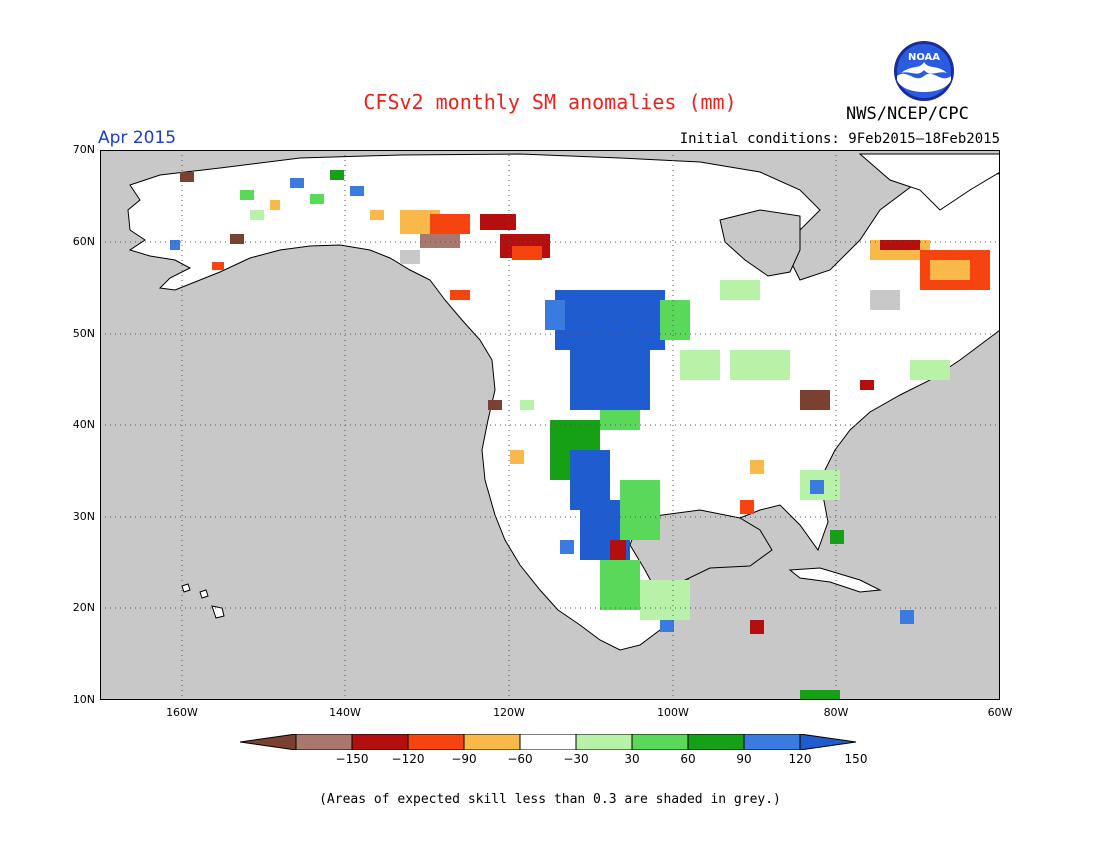 The width and height of the screenshot is (1100, 850). Describe the element at coordinates (828, 742) in the screenshot. I see `colorbar-swatch-above-max` at that location.